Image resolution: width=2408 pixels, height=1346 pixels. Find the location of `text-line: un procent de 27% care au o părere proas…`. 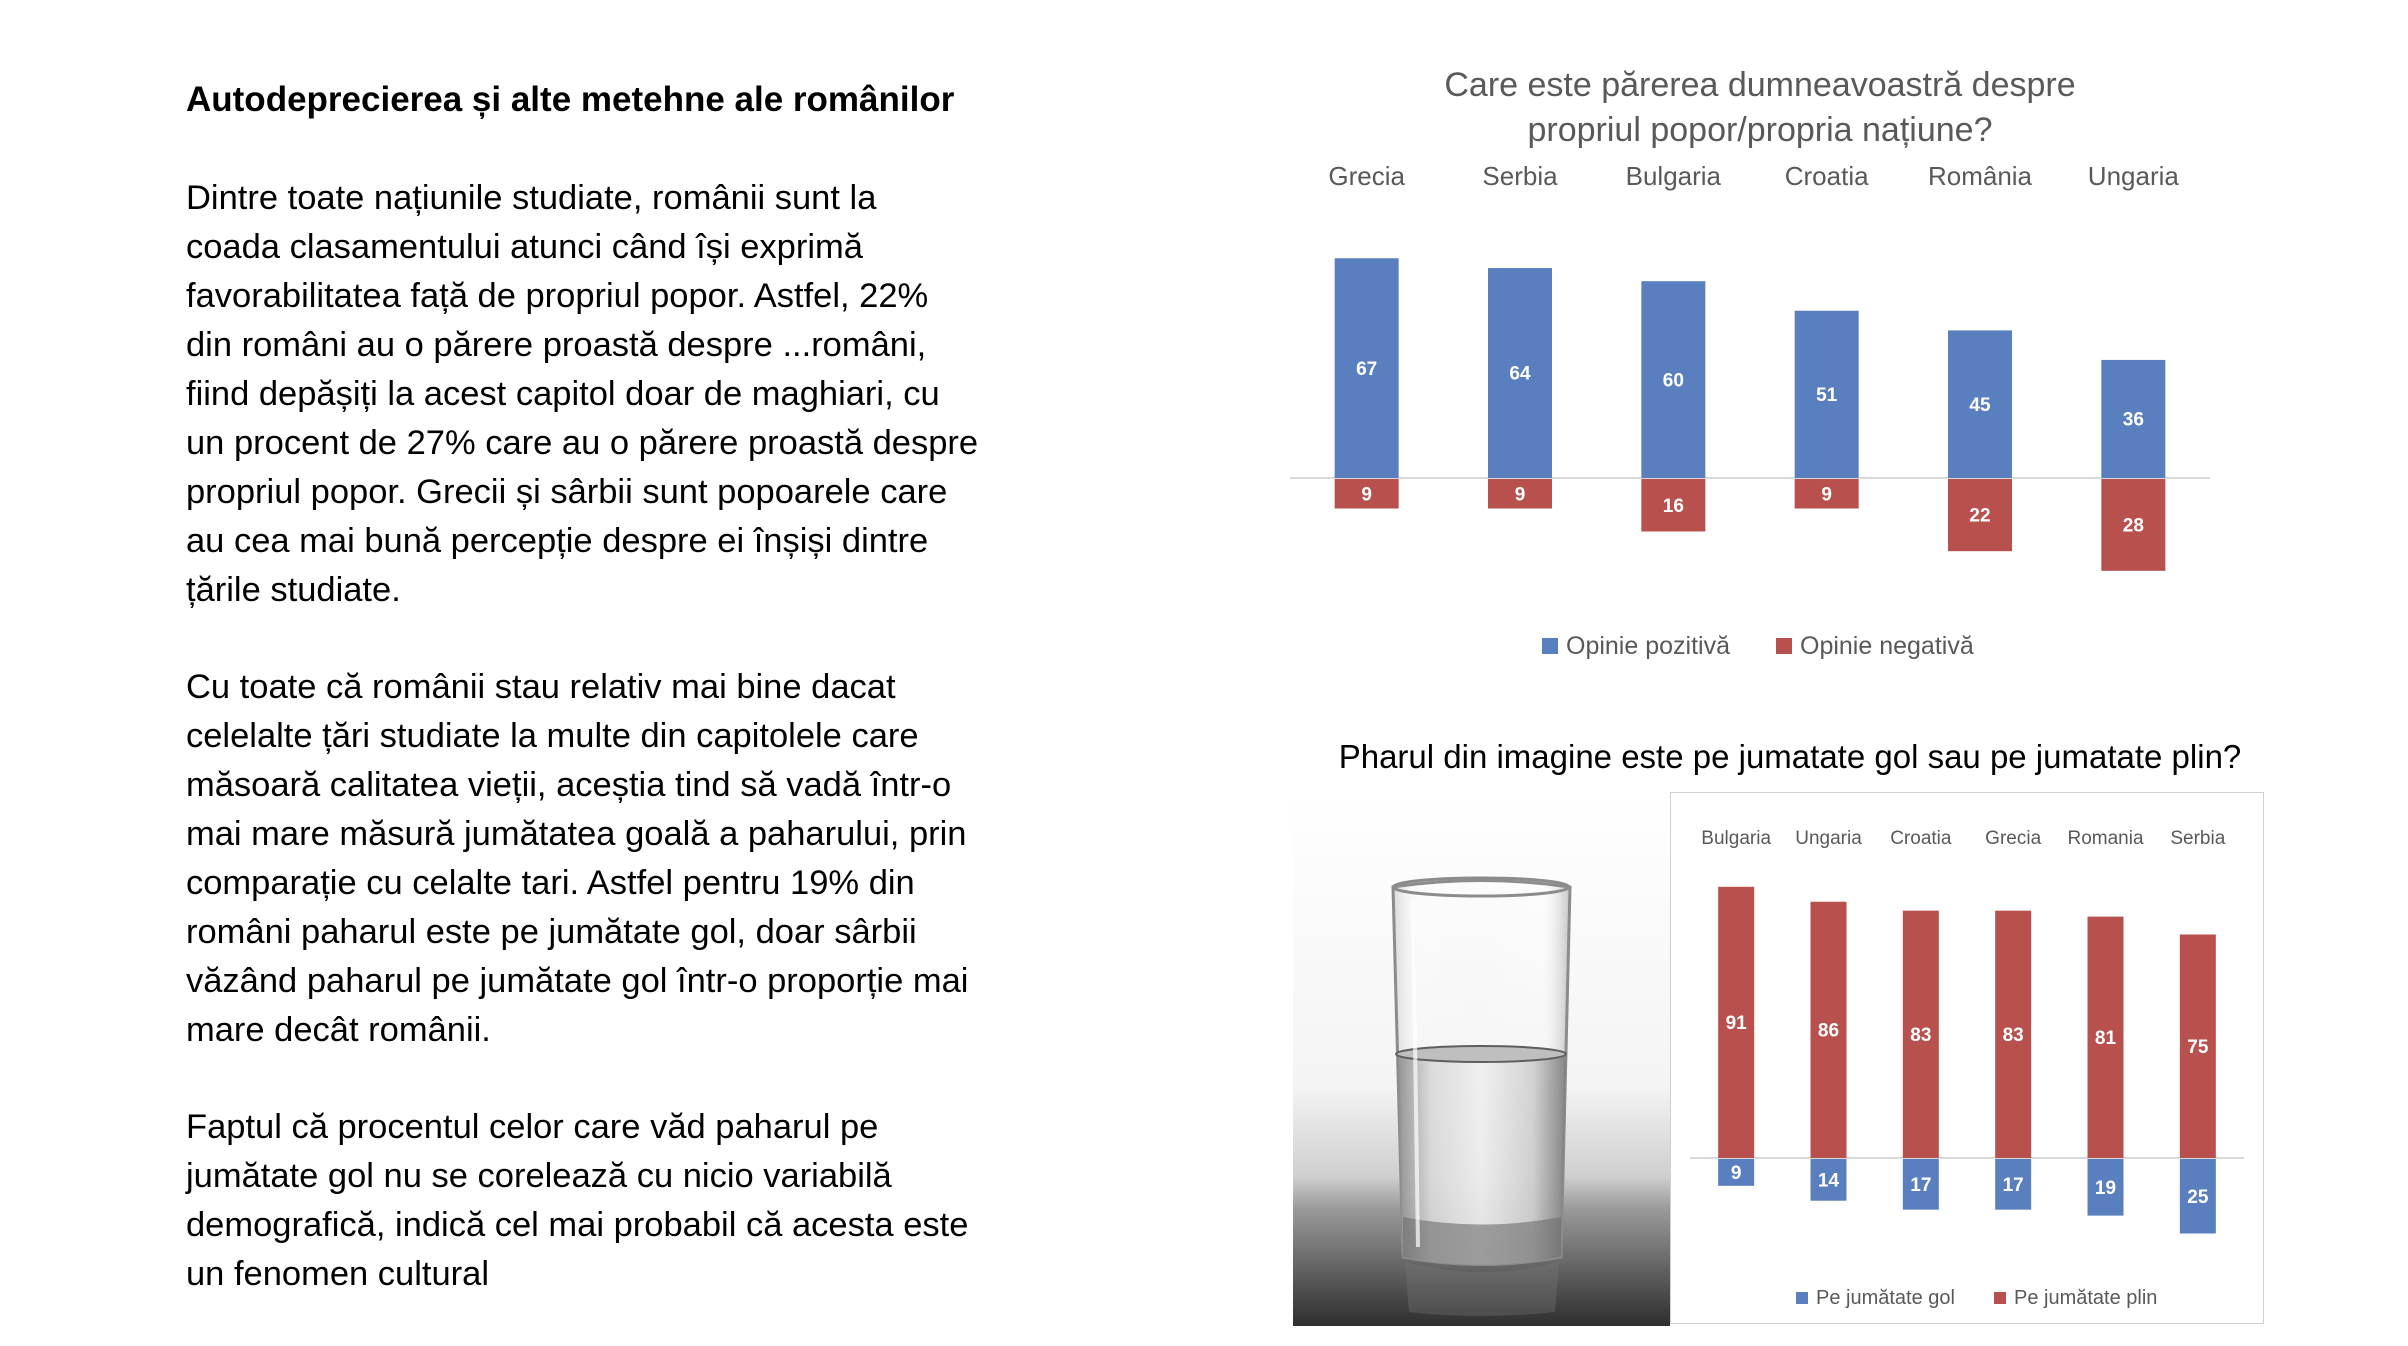

text-line: un procent de 27% care au o părere proas… is located at coordinates (582, 443).